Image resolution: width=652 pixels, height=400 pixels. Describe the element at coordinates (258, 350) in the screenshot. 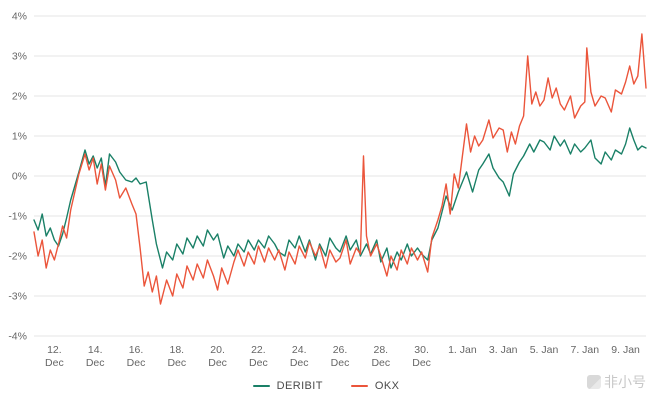

I see `x-tick-label: 22.` at that location.